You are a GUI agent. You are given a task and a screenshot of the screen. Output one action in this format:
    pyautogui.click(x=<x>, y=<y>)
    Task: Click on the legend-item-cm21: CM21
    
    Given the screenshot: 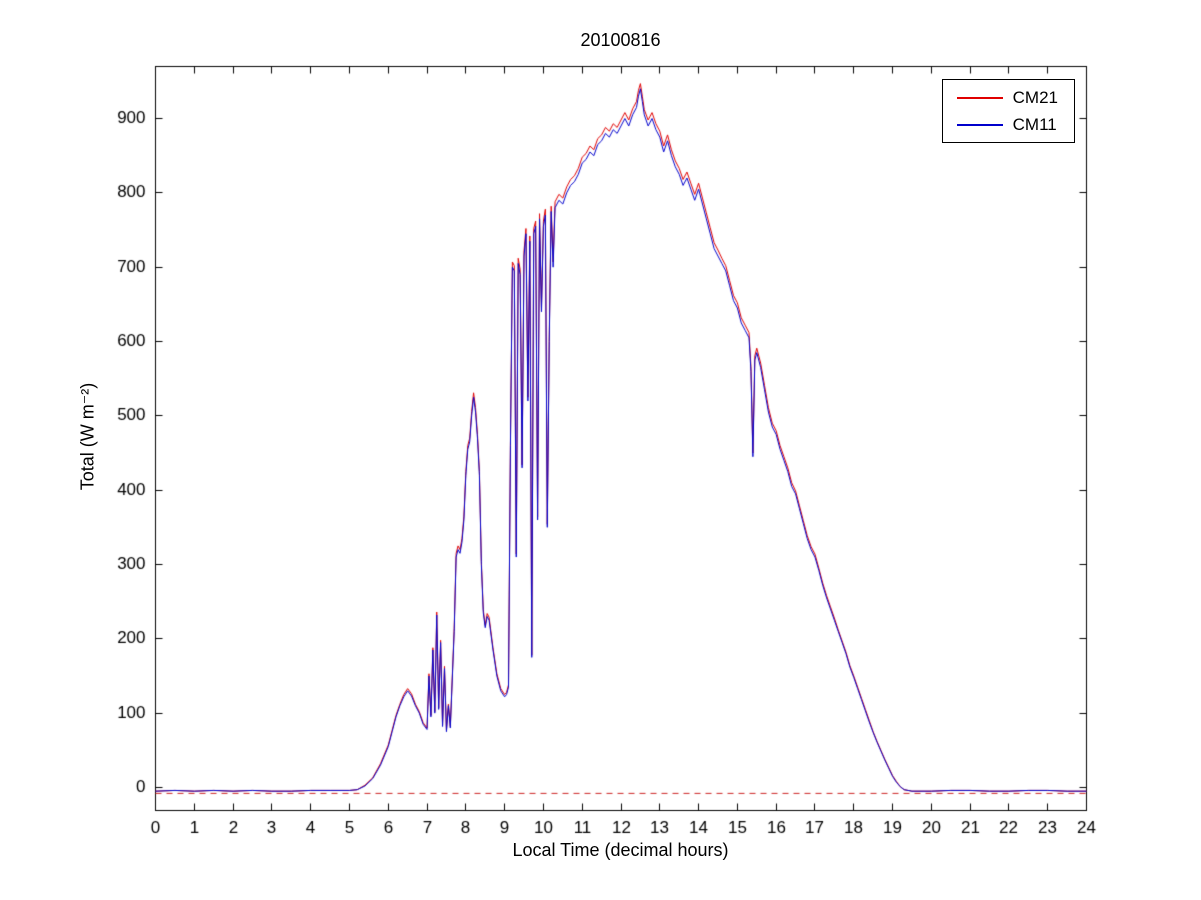 What is the action you would take?
    pyautogui.click(x=1007, y=97)
    